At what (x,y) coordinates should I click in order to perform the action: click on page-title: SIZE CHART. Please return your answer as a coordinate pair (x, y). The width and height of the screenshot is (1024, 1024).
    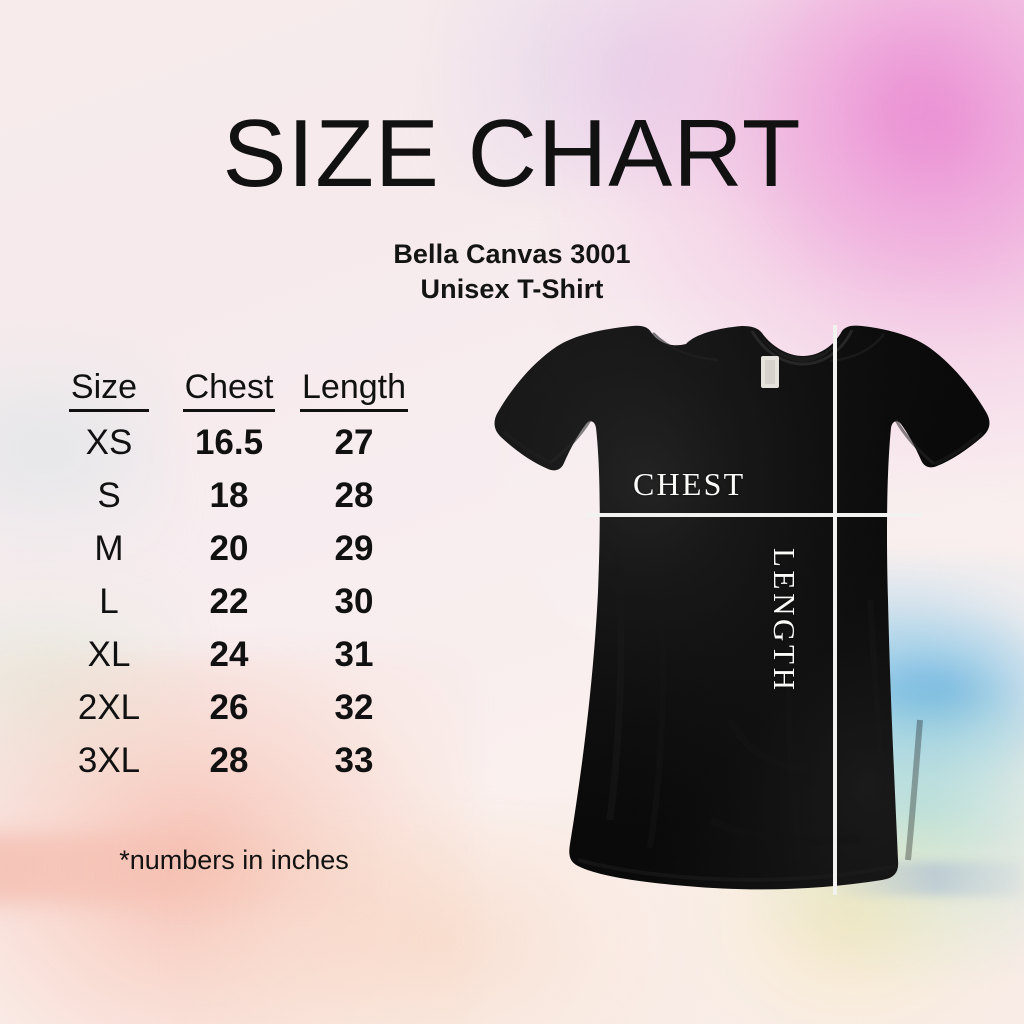
    Looking at the image, I should click on (512, 153).